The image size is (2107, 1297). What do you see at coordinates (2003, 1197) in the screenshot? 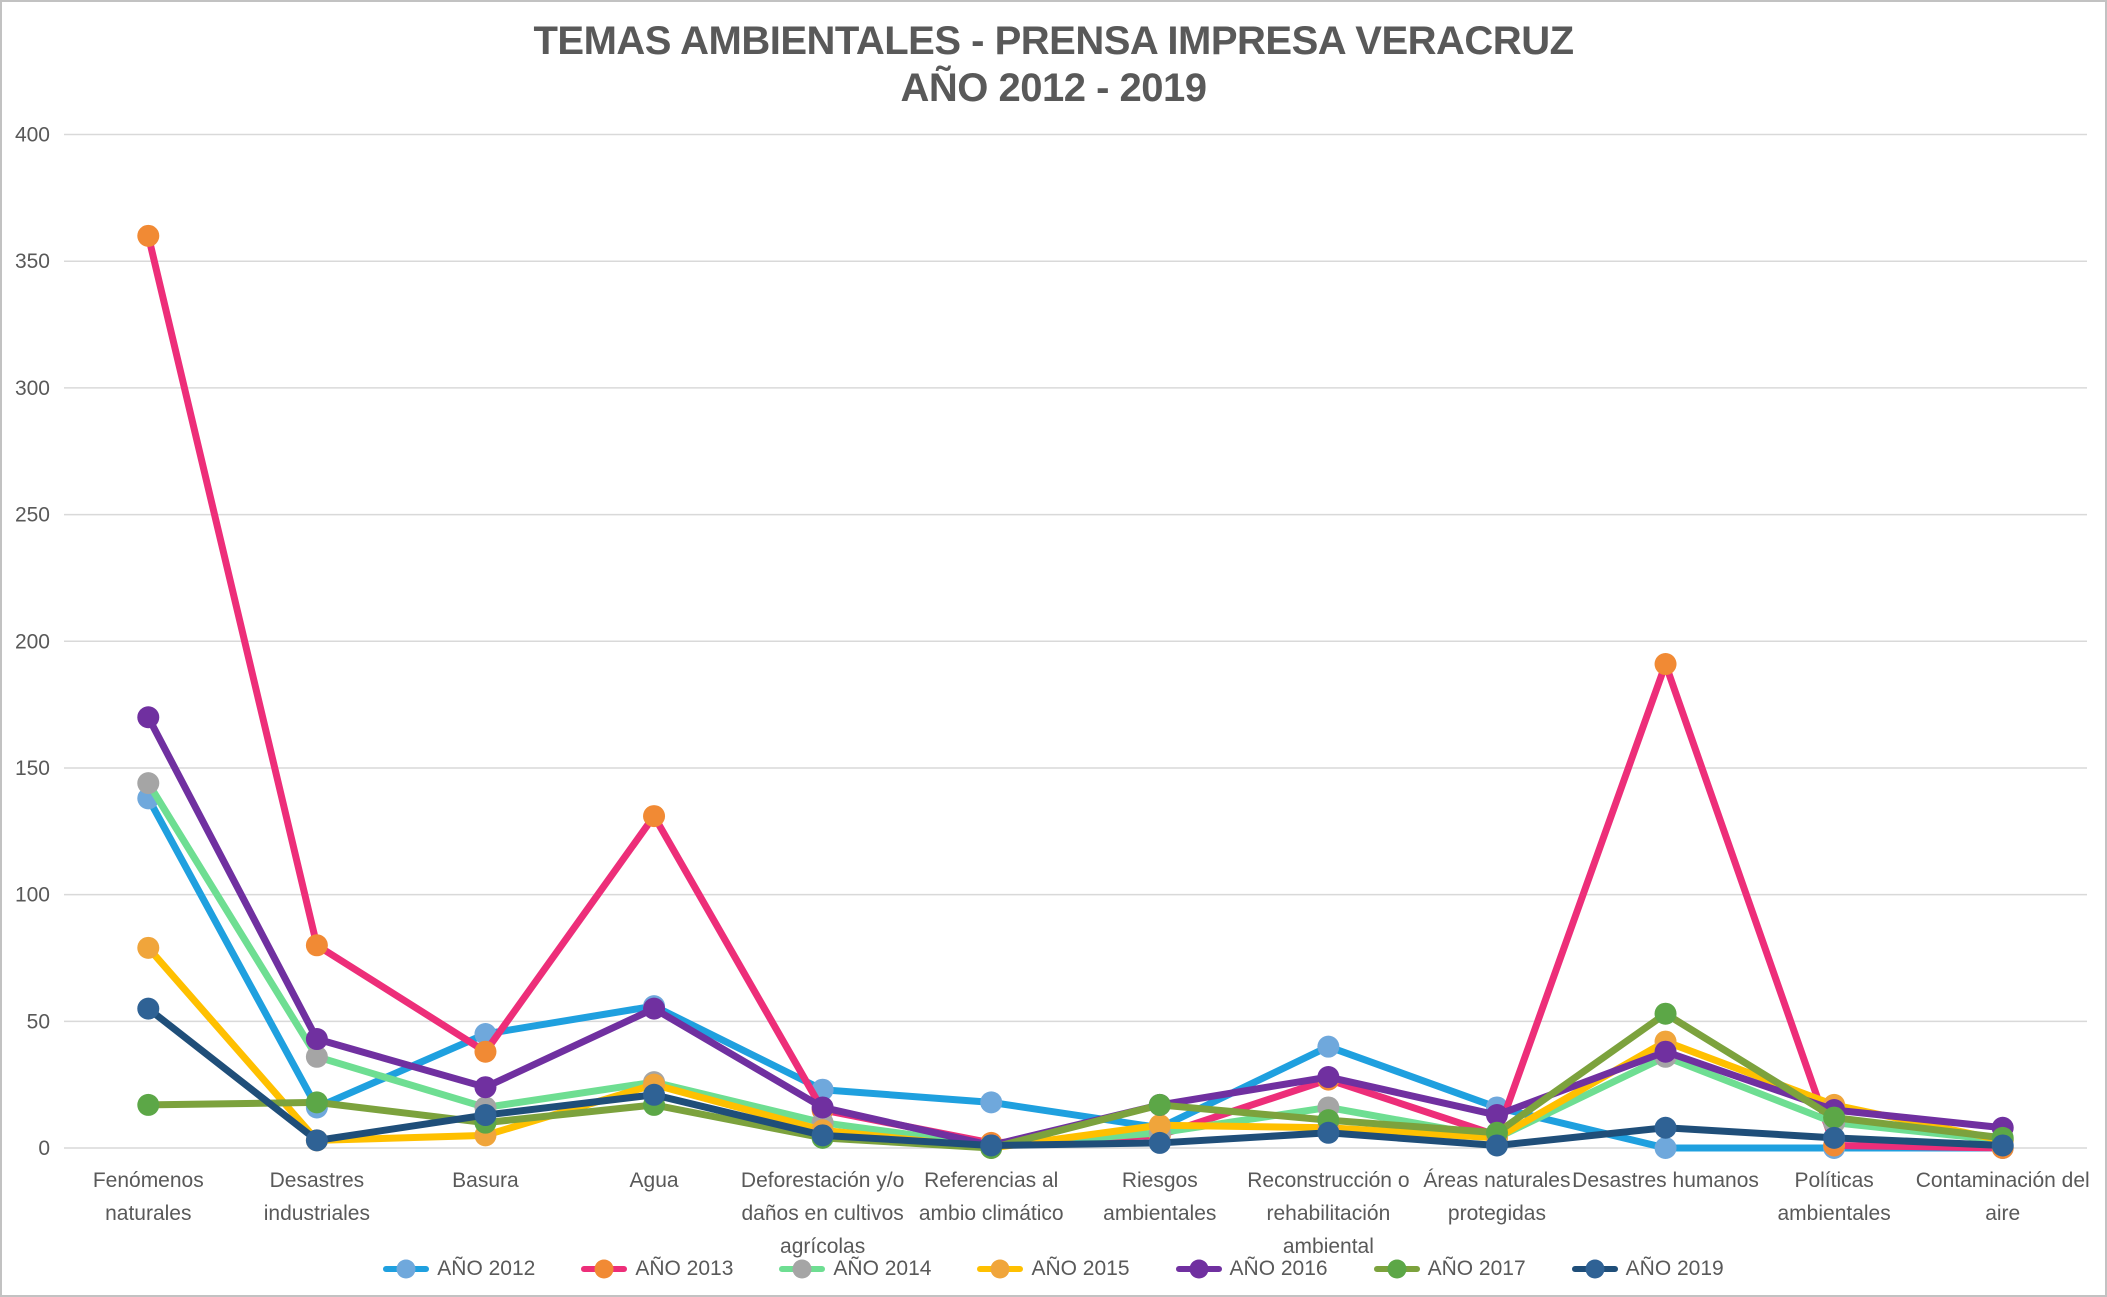
I see `x-axis-label-contaminacion-del-aire: Contaminación del aire` at bounding box center [2003, 1197].